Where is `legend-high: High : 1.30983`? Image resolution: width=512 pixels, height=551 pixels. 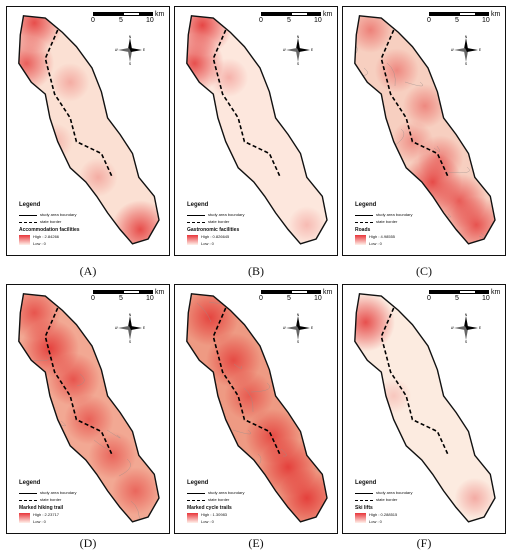 legend-high: High : 1.30983 is located at coordinates (214, 515).